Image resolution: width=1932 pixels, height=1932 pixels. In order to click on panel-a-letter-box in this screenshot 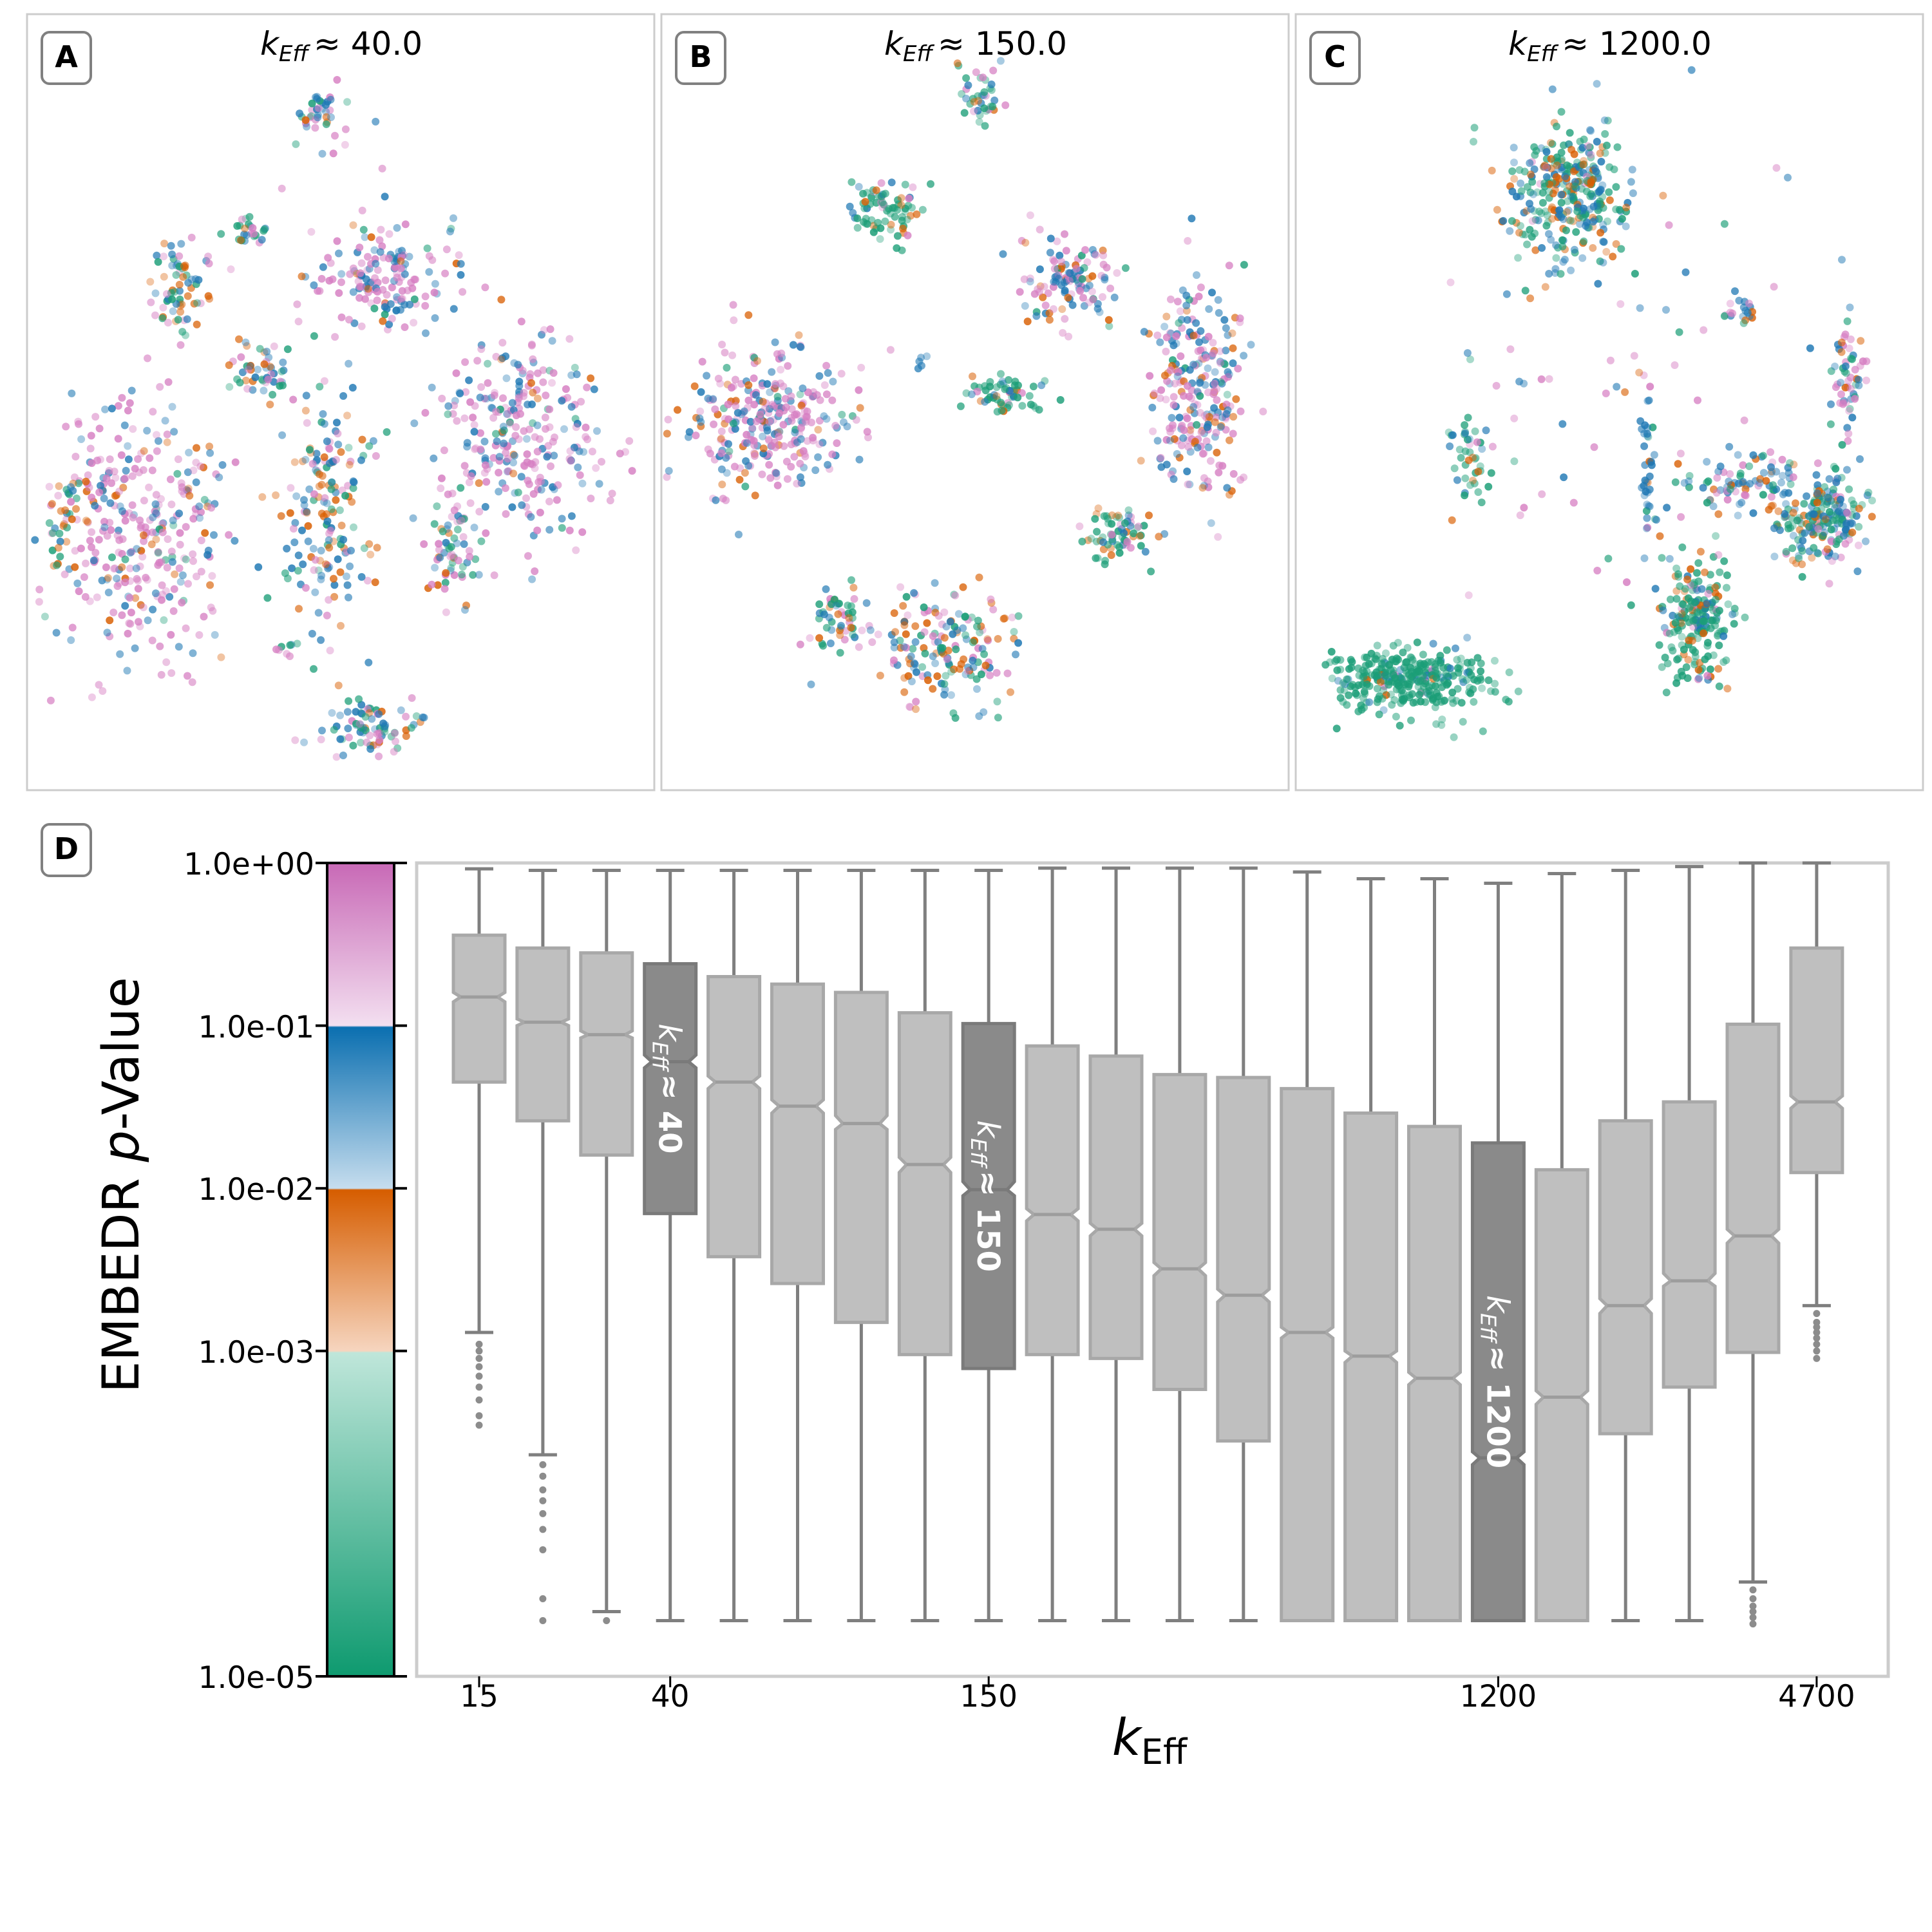, I will do `click(66, 58)`.